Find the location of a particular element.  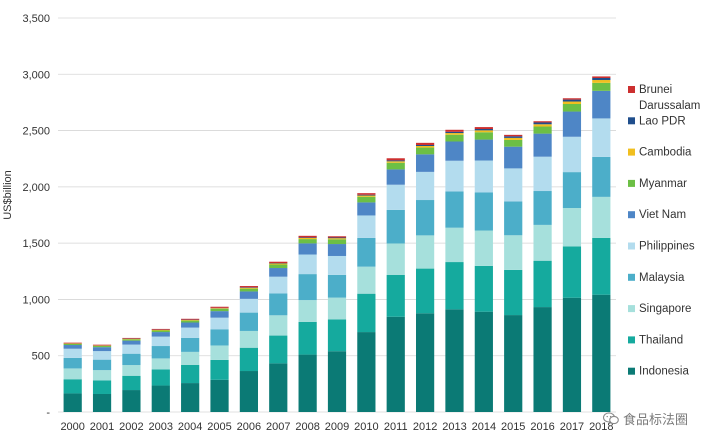

x-tick-label: 2016 is located at coordinates (542, 427).